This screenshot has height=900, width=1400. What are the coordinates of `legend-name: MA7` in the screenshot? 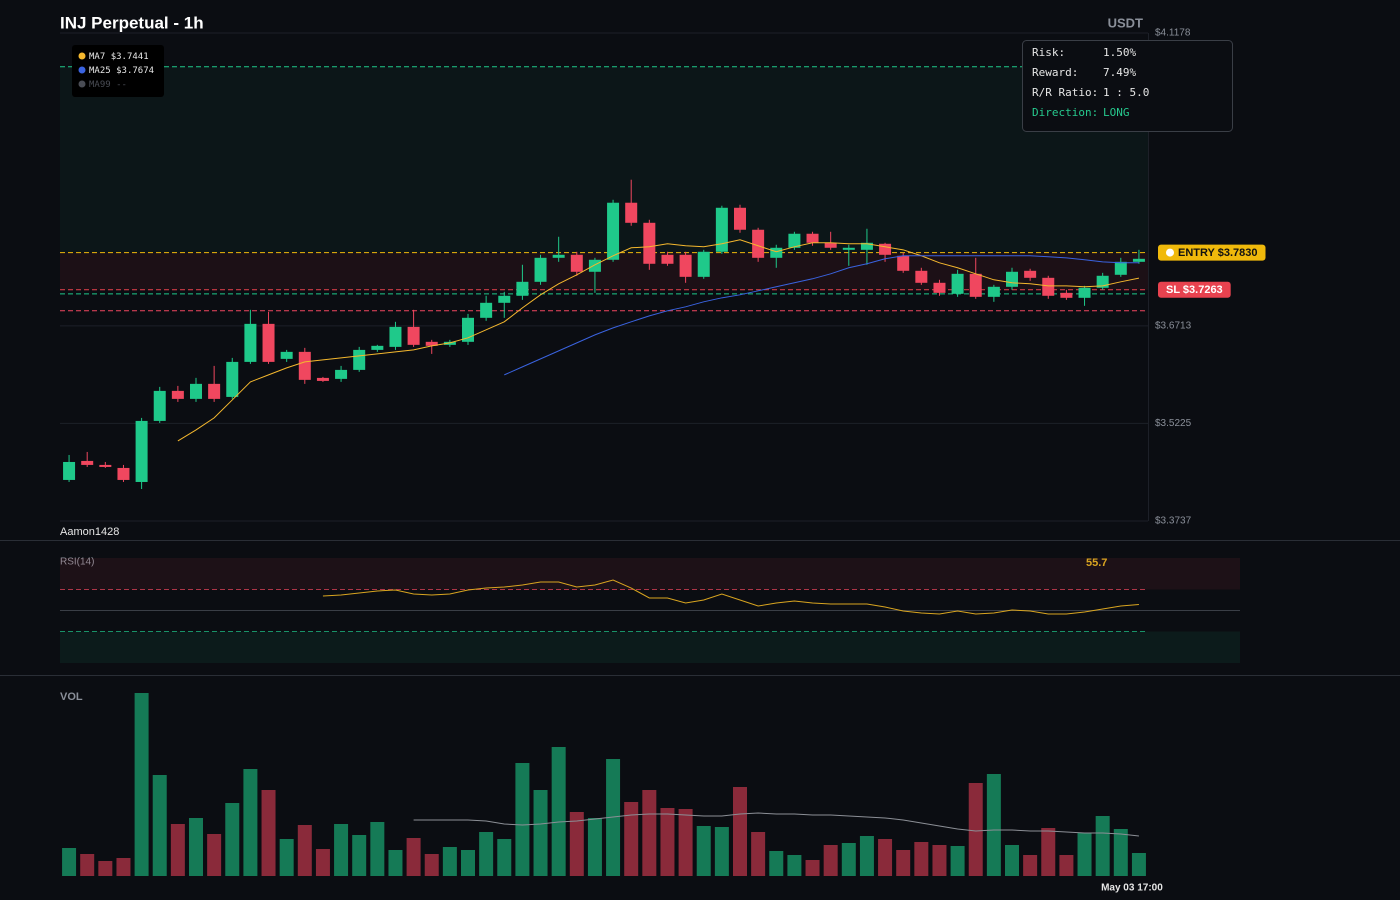 It's located at (97, 57).